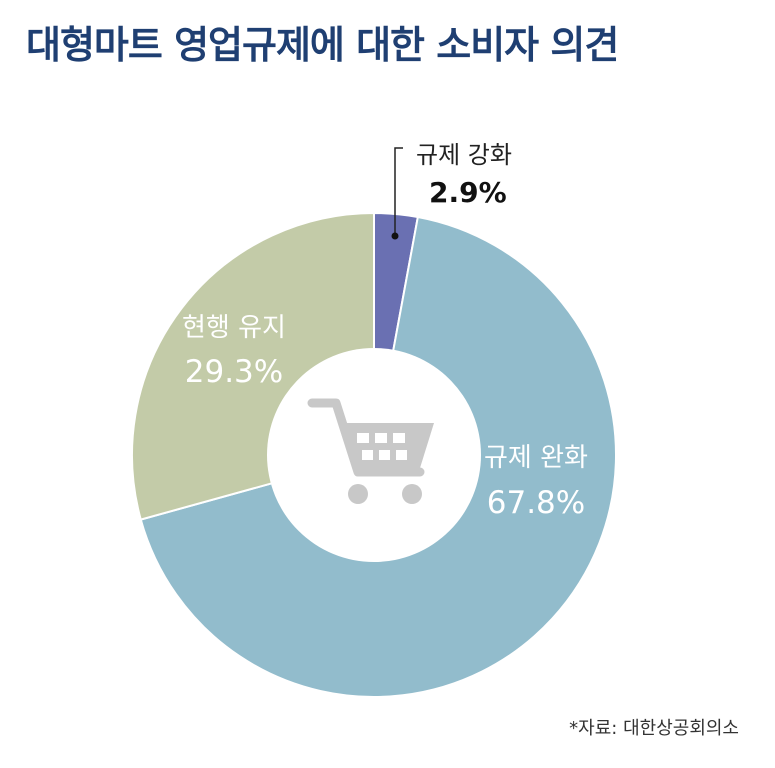 This screenshot has height=768, width=775. Describe the element at coordinates (536, 458) in the screenshot. I see `slice-label-relax: 규제 완화` at that location.